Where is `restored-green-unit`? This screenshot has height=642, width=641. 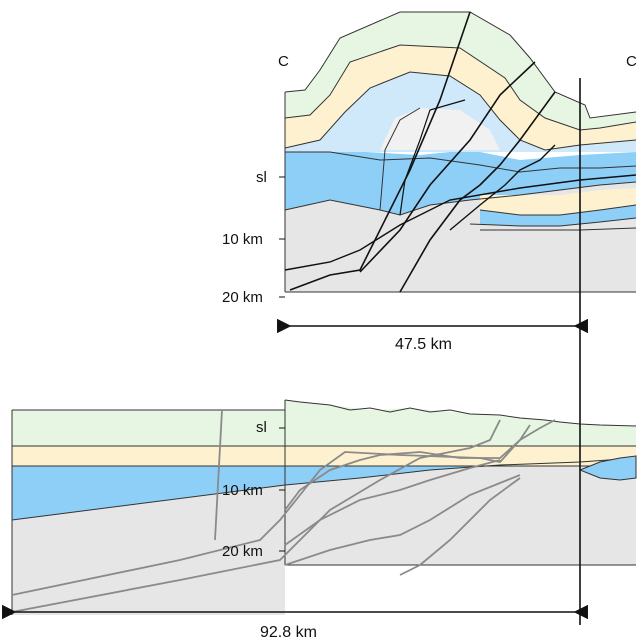
restored-green-unit is located at coordinates (324, 423).